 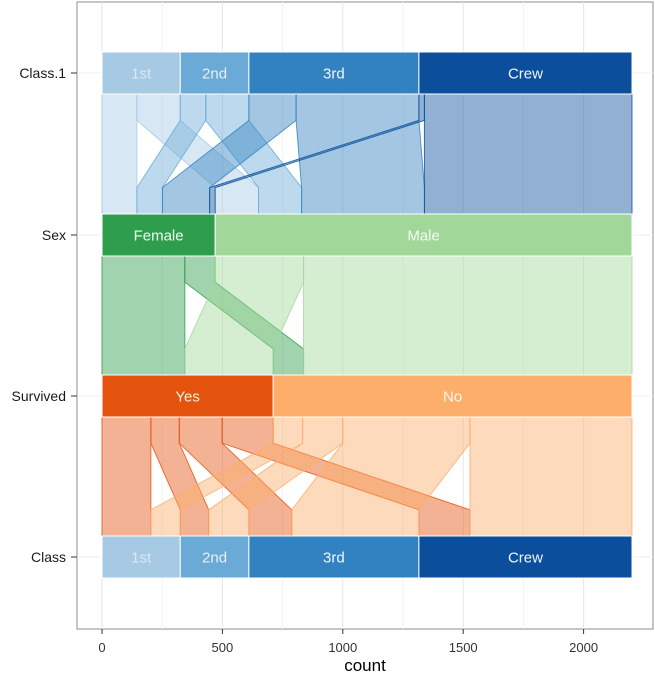 What do you see at coordinates (551, 476) in the screenshot?
I see `ribbon-survived-no-to-crew` at bounding box center [551, 476].